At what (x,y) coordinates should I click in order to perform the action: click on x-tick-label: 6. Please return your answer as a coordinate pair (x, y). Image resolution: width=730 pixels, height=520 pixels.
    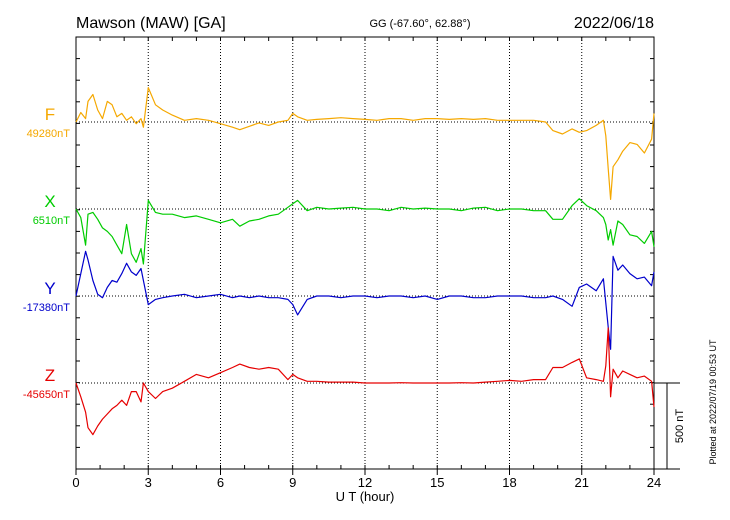
    Looking at the image, I should click on (220, 482).